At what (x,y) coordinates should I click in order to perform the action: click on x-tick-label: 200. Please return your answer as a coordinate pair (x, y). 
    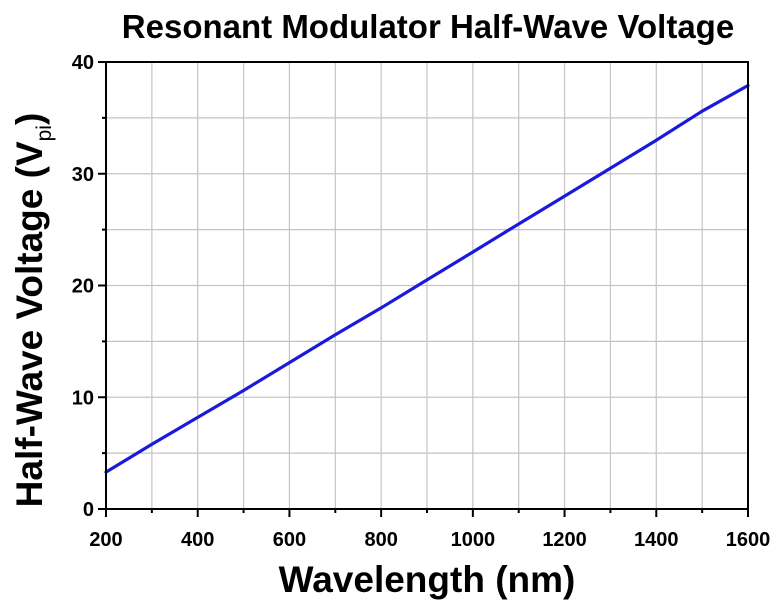
    Looking at the image, I should click on (105, 540).